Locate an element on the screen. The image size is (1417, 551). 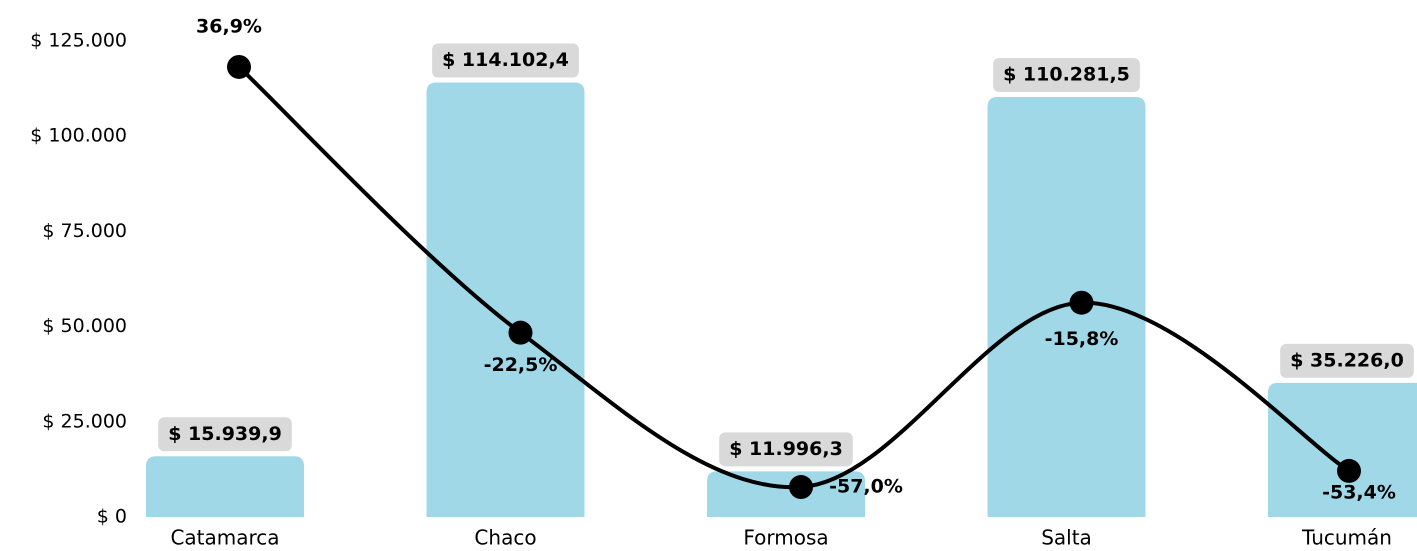
data-label: $ 110.281,5 is located at coordinates (1066, 75).